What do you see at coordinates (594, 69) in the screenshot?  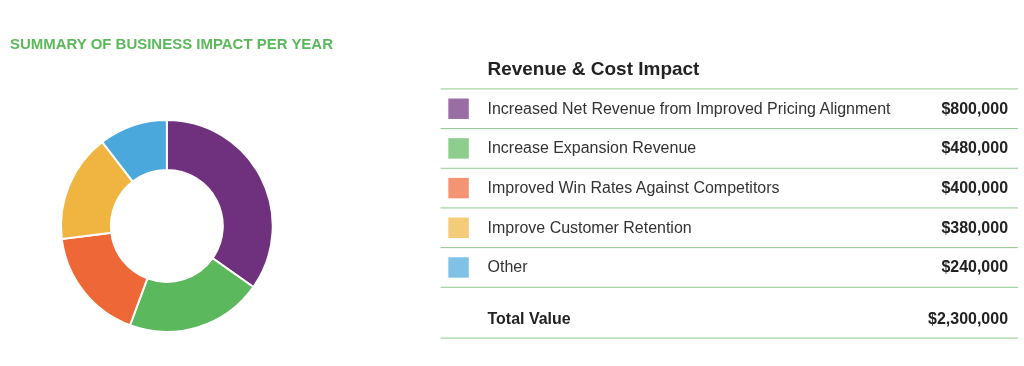 I see `legend-title: Revenue & Cost Impact` at bounding box center [594, 69].